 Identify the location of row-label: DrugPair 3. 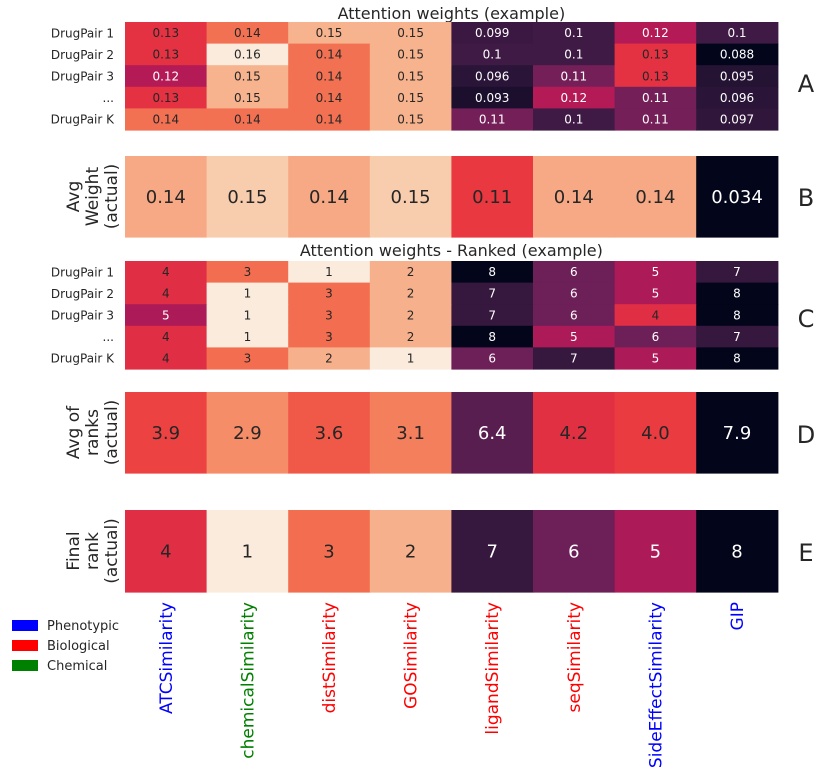
(82, 77).